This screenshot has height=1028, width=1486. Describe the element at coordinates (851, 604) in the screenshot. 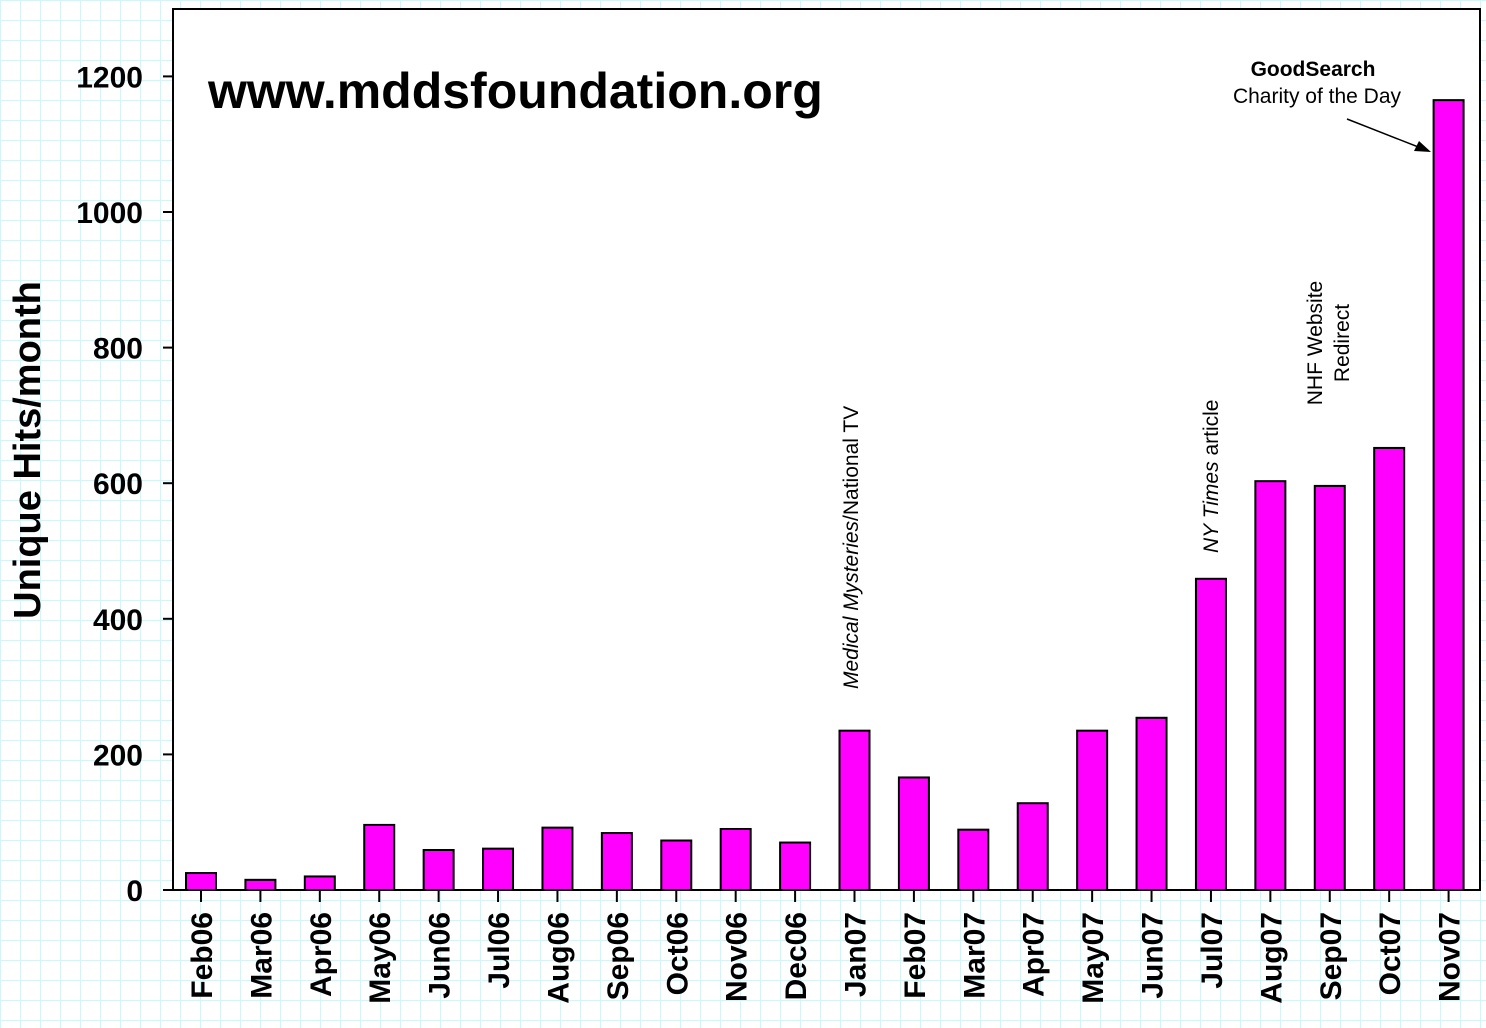

I see `annotation-medical-mysteries-italic: Medical Mysteries` at that location.